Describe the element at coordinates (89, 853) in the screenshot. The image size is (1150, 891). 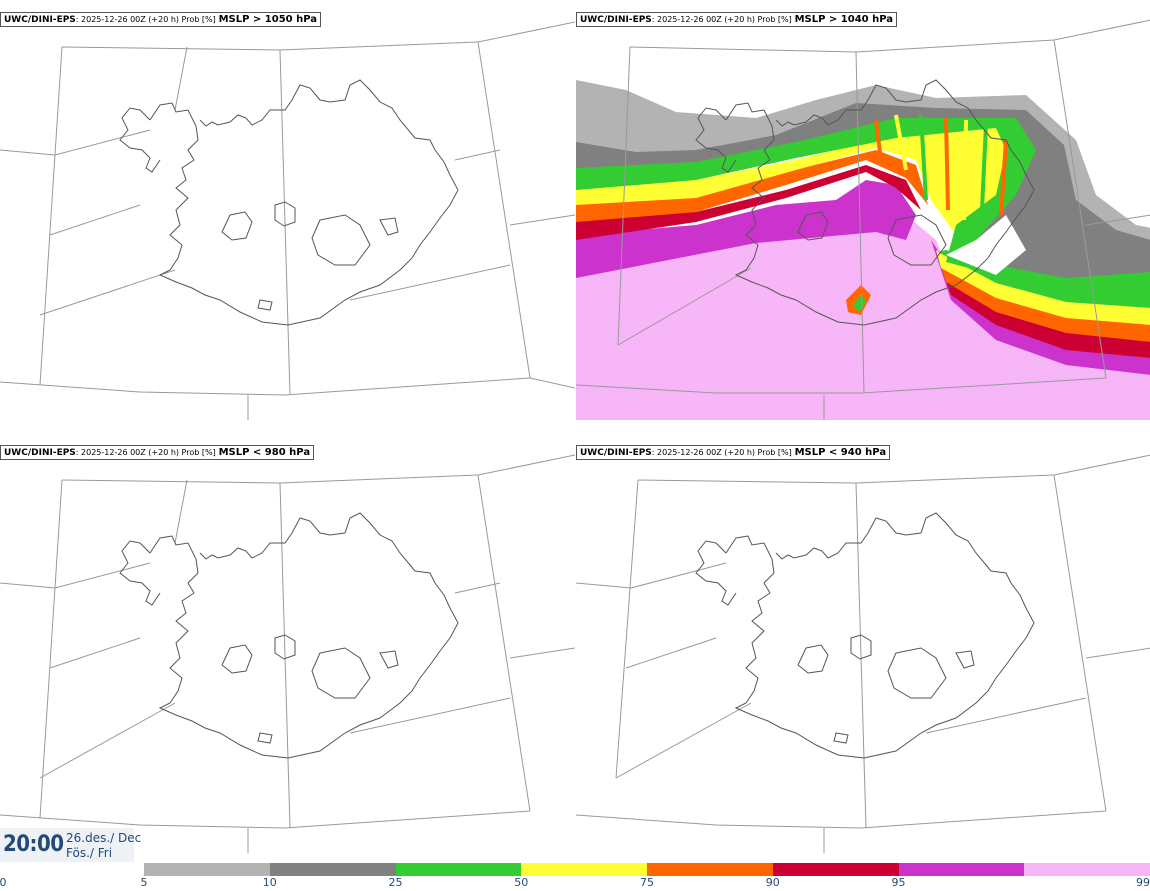
I see `valid-day-line: Fös./ Fri` at that location.